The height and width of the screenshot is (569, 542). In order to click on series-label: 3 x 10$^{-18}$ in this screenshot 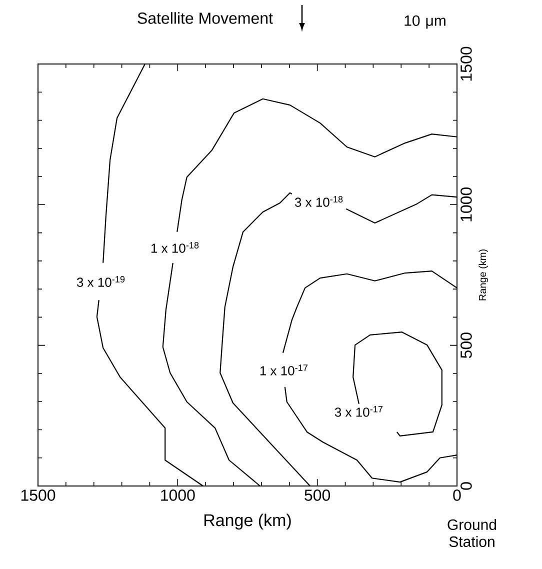, I will do `click(318, 201)`.